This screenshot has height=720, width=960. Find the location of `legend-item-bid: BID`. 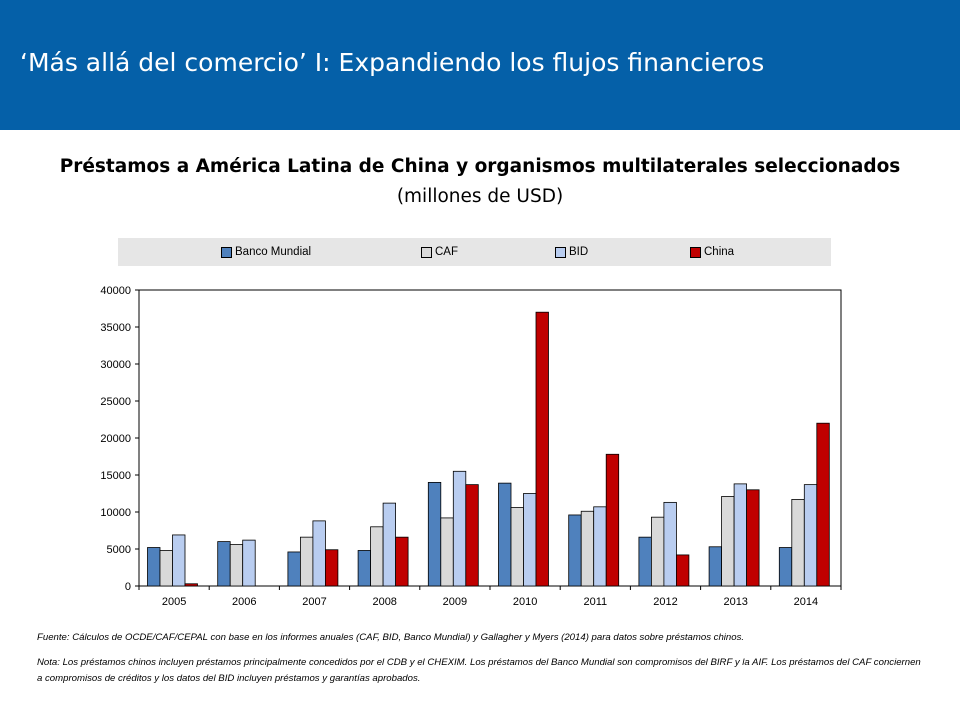

legend-item-bid: BID is located at coordinates (571, 252).